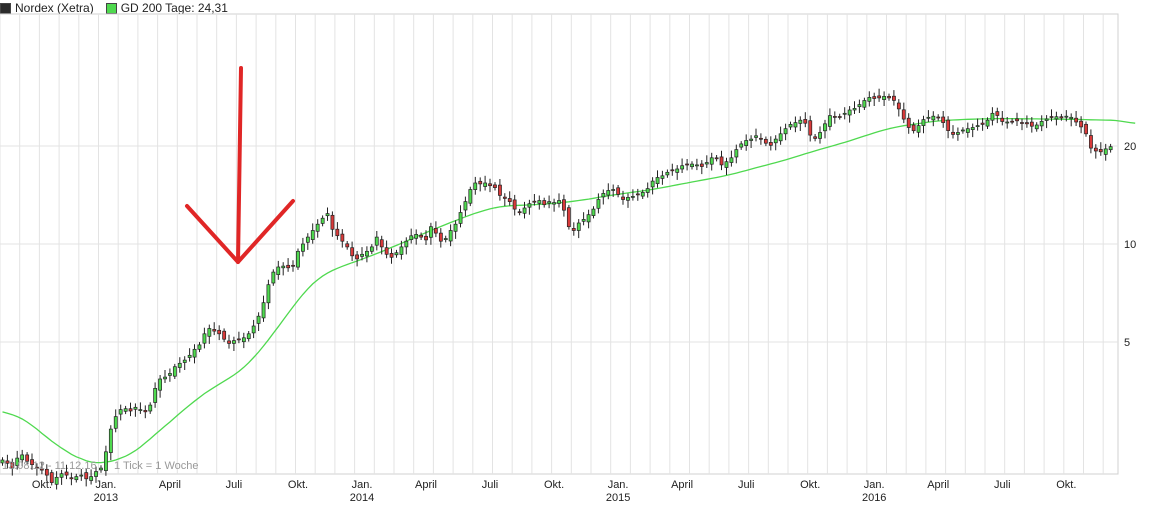 Image resolution: width=1169 pixels, height=509 pixels. I want to click on x-tick-year: 2016, so click(874, 498).